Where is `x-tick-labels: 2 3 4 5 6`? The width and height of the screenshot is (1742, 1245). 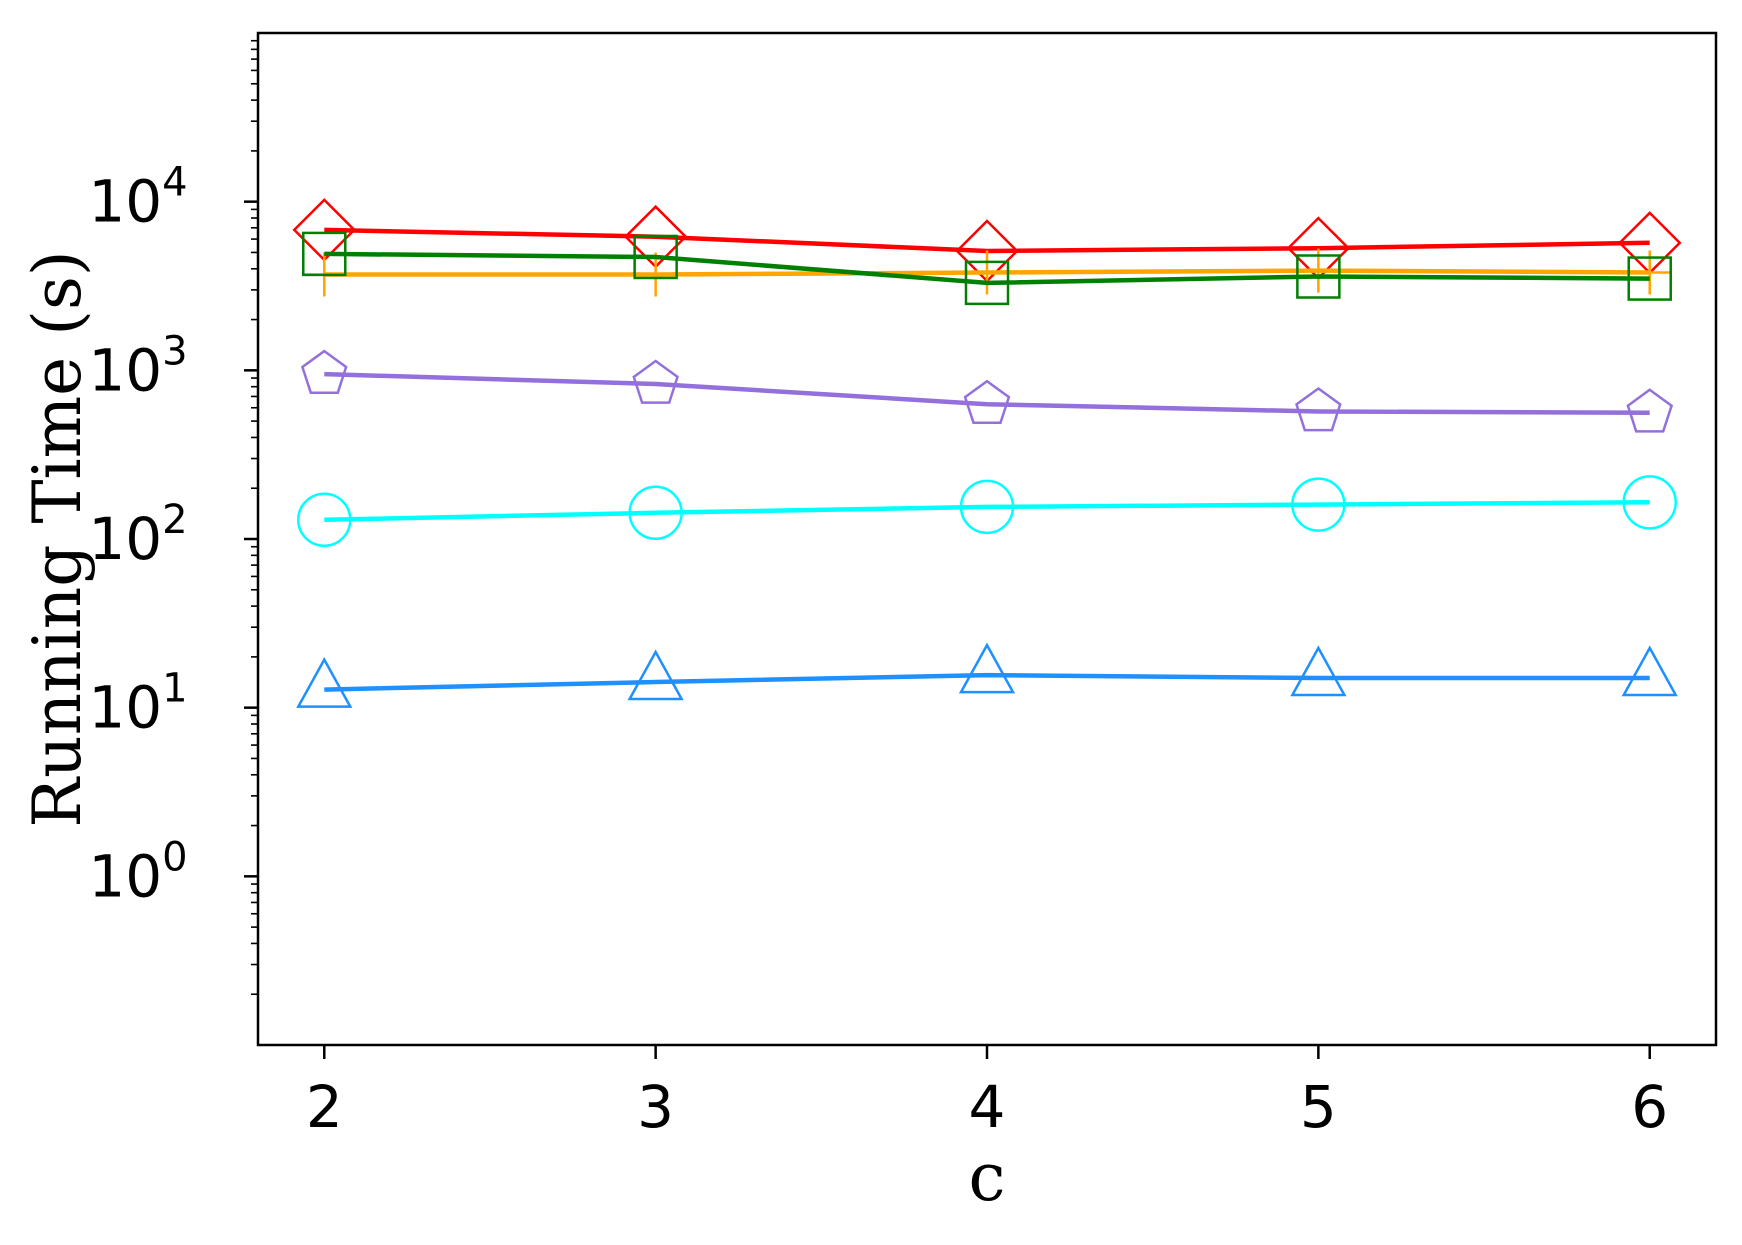
x-tick-labels: 2 3 4 5 6 is located at coordinates (987, 1107).